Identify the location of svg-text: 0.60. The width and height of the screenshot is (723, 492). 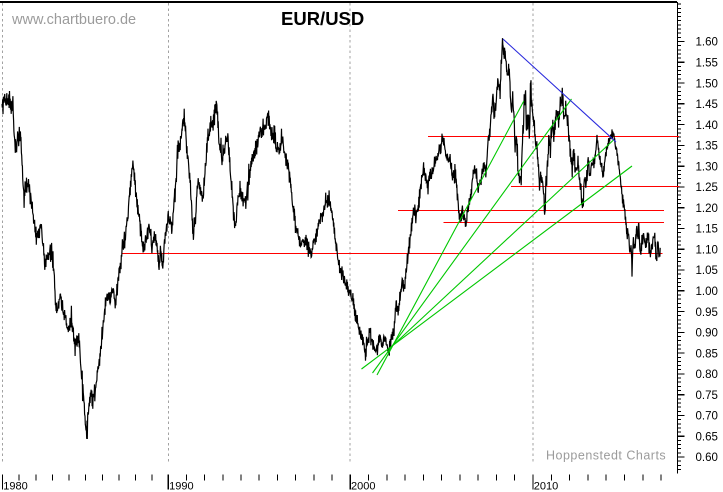
(707, 458).